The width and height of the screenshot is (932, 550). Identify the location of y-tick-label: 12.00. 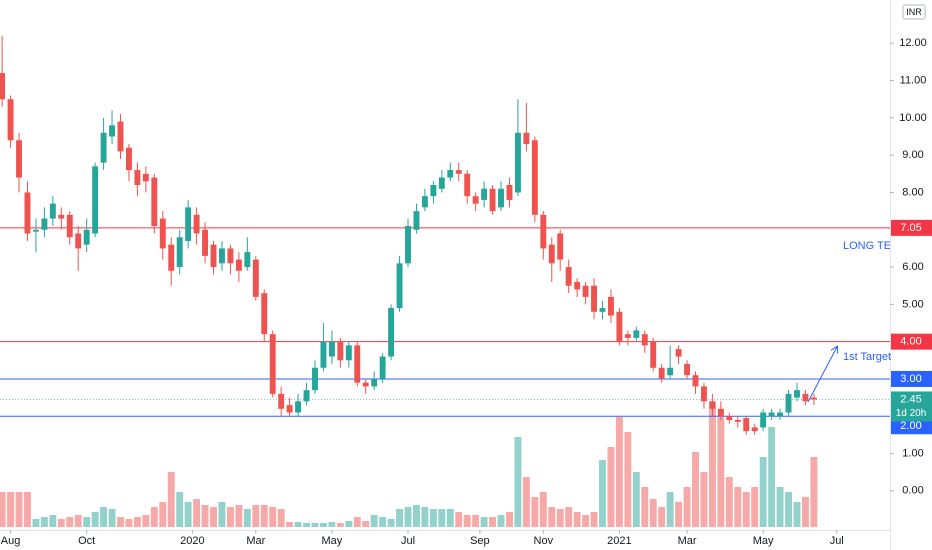
(913, 43).